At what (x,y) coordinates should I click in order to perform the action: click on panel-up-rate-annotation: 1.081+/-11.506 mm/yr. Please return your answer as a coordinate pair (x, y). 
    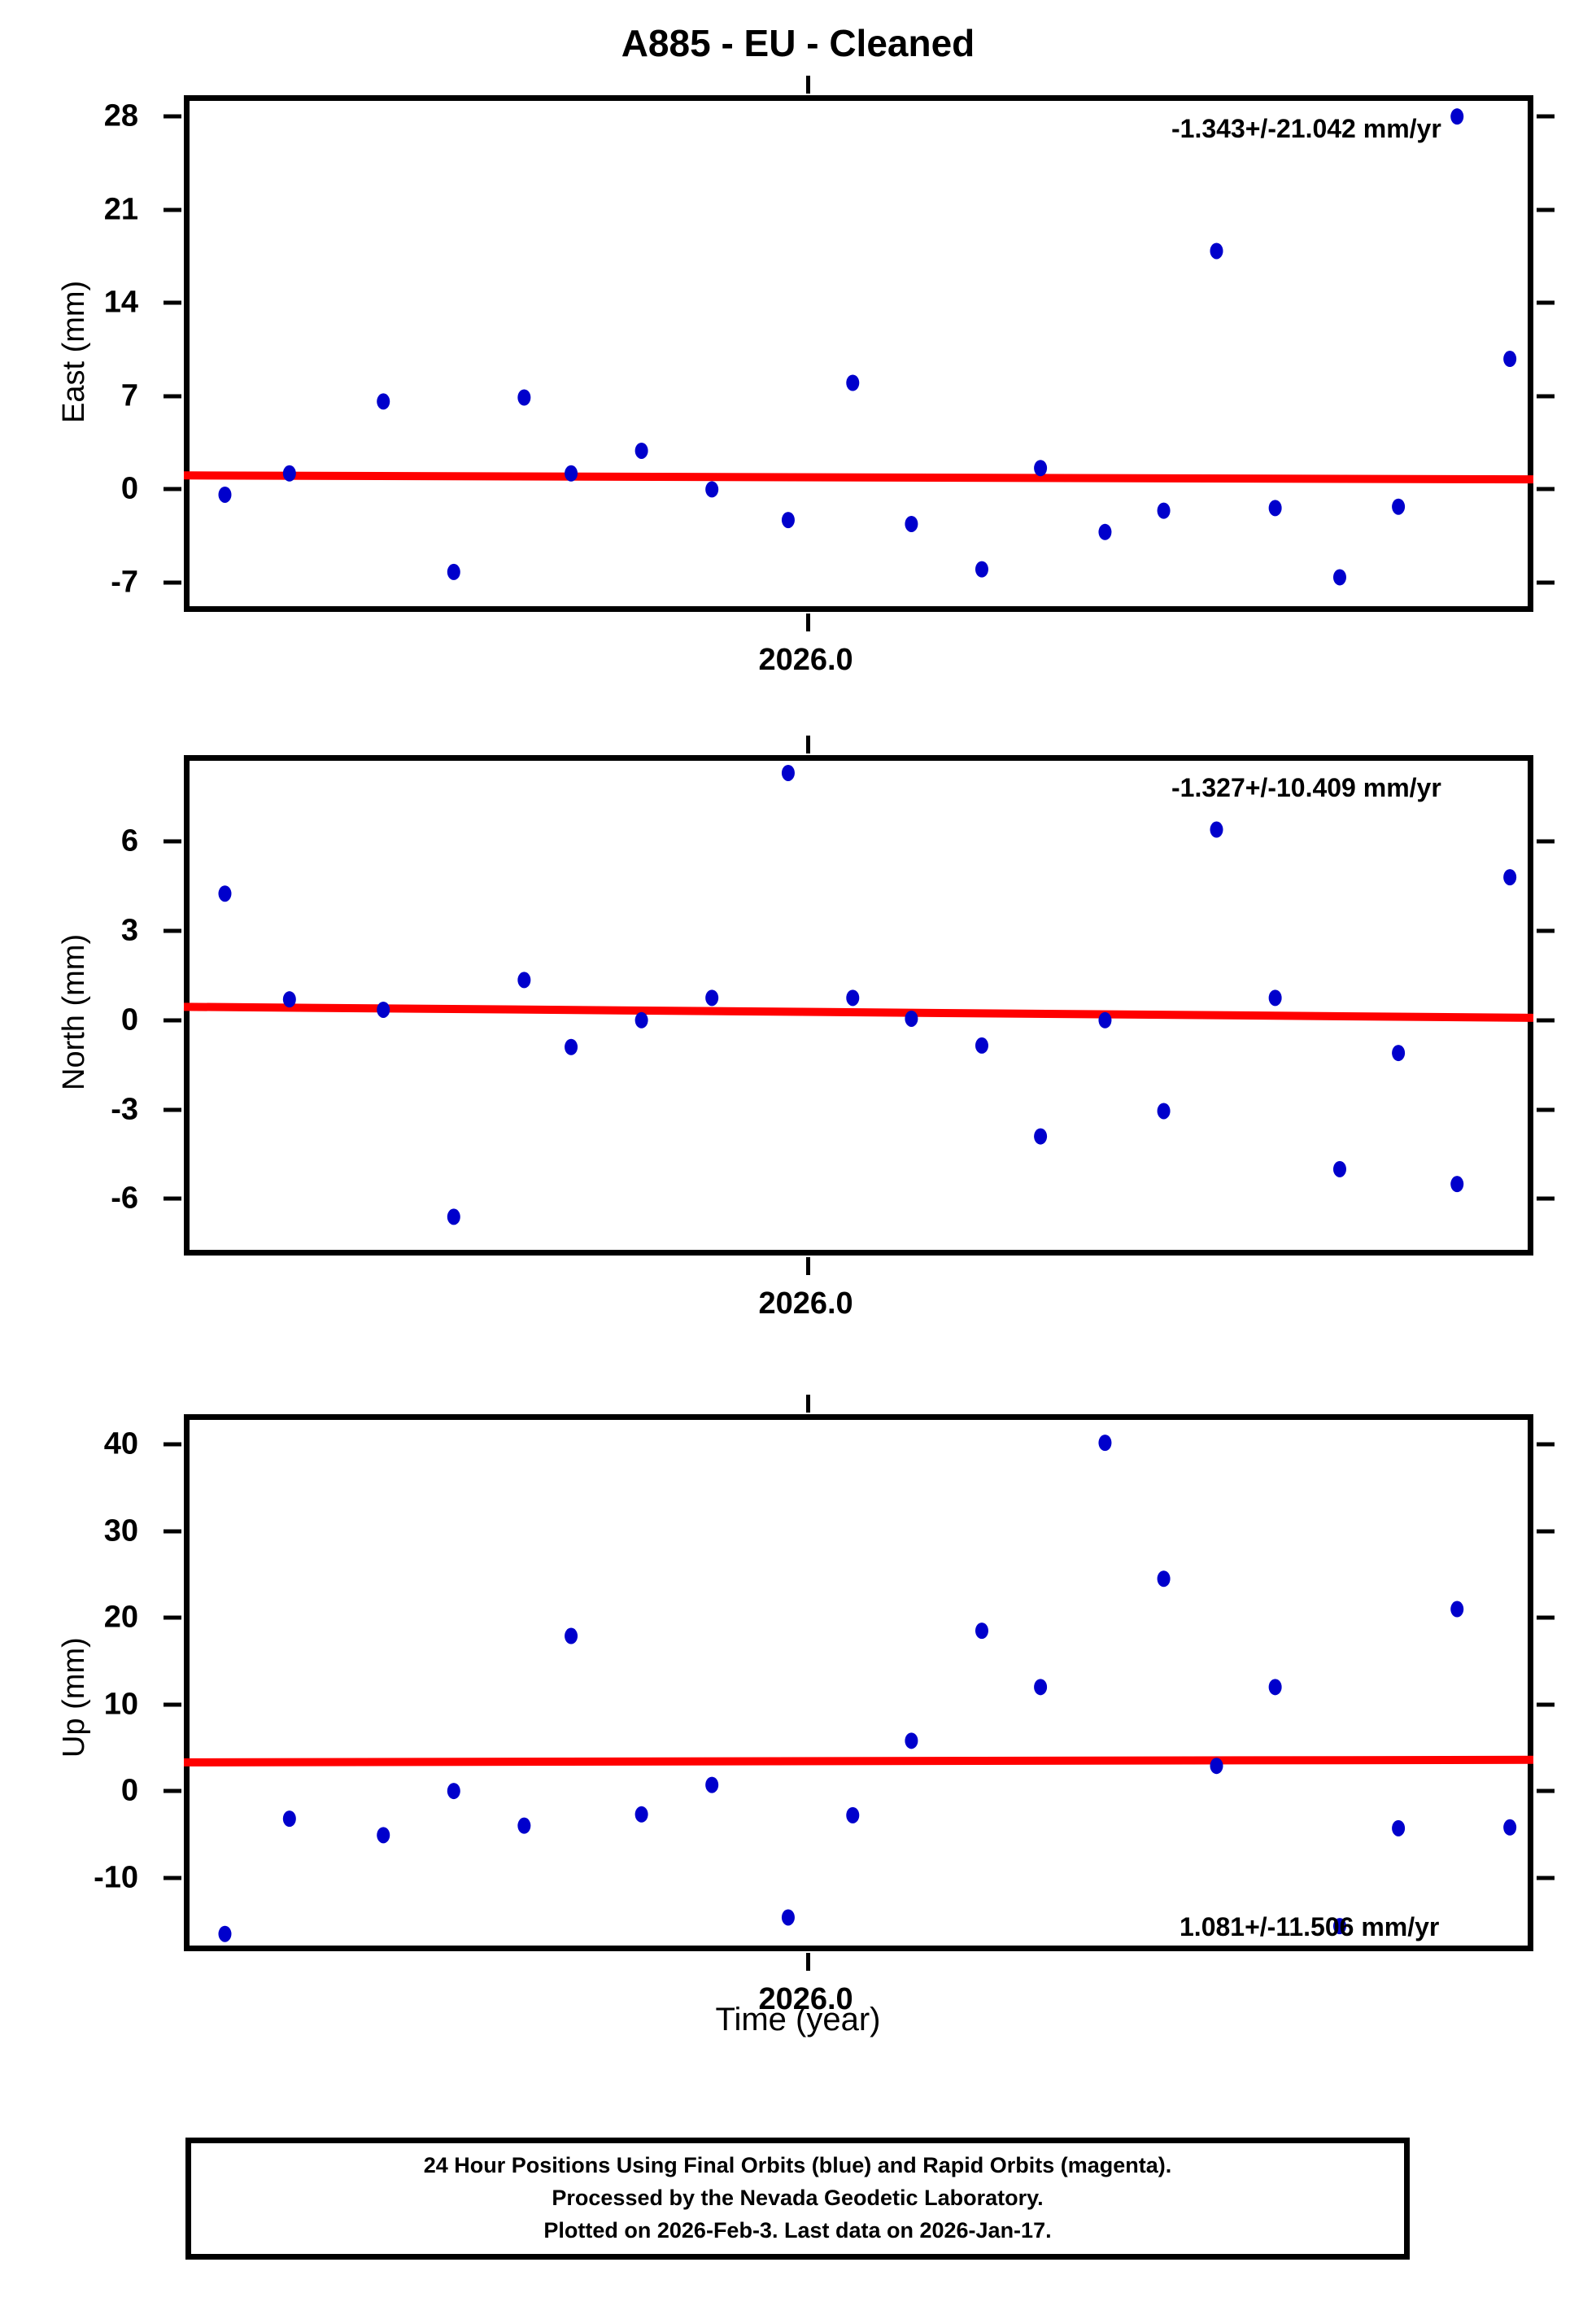
    Looking at the image, I should click on (1310, 1926).